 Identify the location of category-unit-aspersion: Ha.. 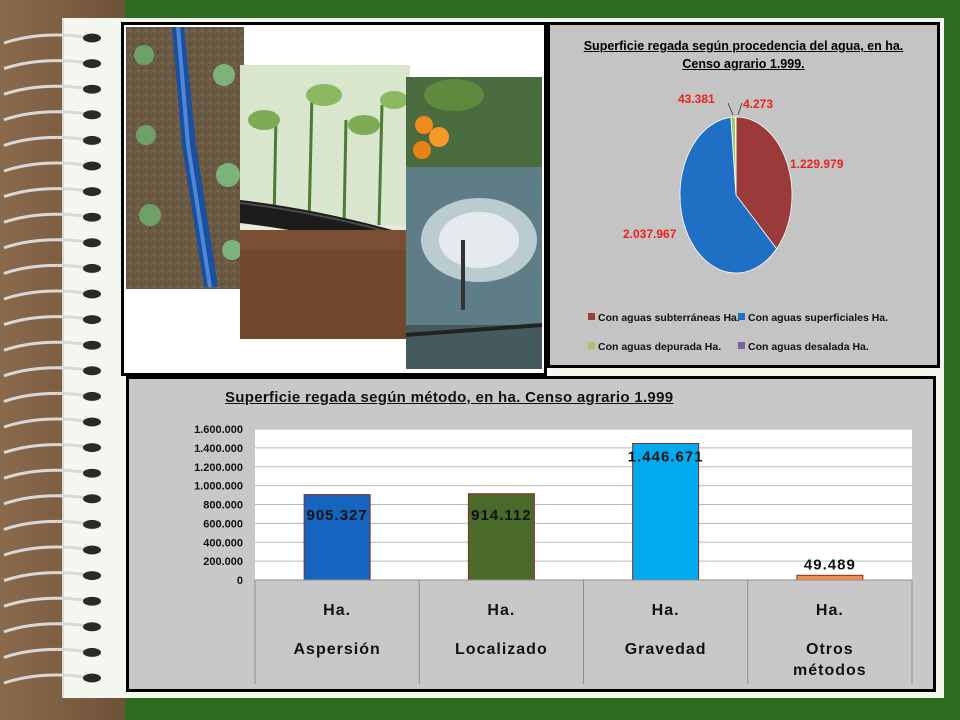
(337, 610).